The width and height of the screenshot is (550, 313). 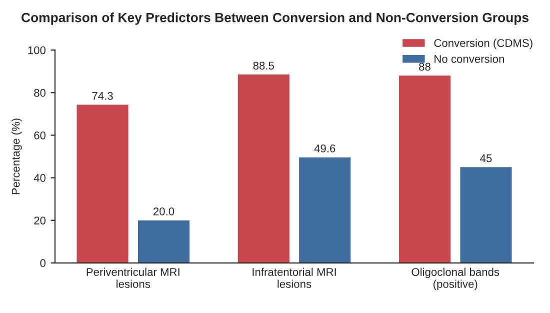 I want to click on data-label: 20.0, so click(x=163, y=212).